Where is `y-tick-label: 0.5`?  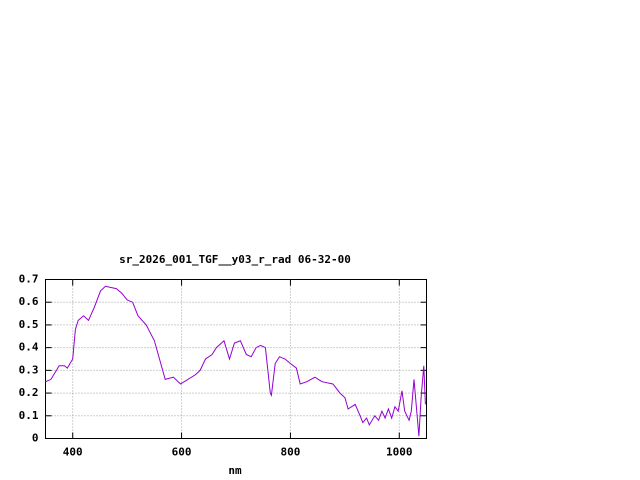 y-tick-label: 0.5 is located at coordinates (29, 324).